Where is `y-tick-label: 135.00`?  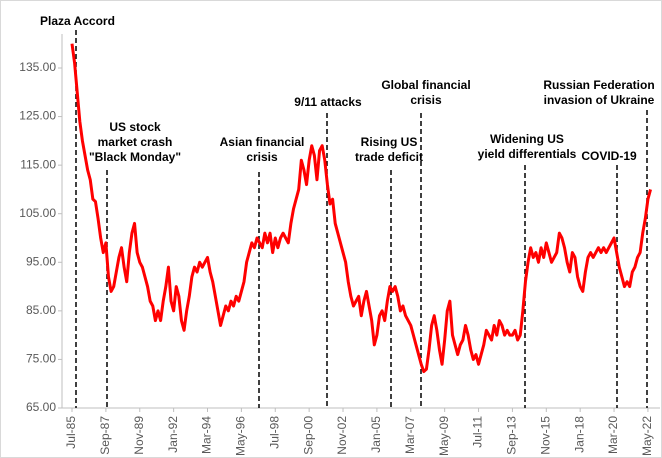
y-tick-label: 135.00 is located at coordinates (37, 67).